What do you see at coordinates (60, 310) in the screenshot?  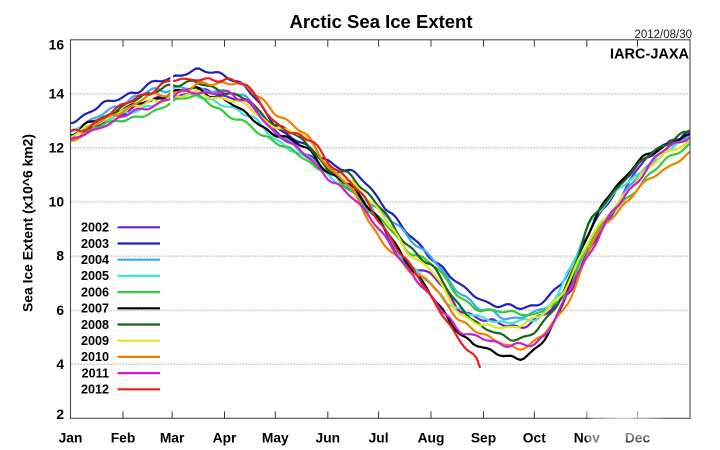 I see `svg-text: 6` at bounding box center [60, 310].